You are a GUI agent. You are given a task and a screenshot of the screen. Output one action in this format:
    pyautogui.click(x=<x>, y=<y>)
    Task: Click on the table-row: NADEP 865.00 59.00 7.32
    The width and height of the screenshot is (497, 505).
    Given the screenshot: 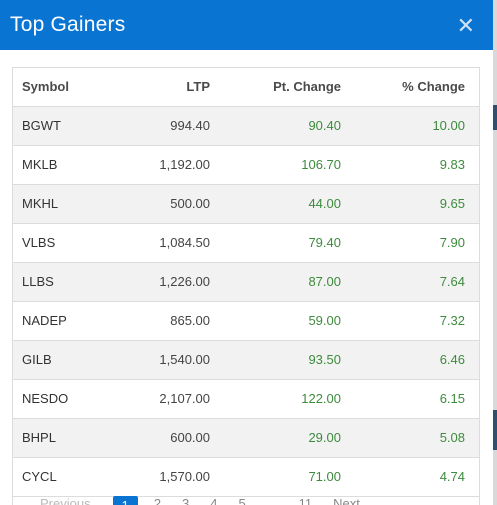 What is the action you would take?
    pyautogui.click(x=246, y=321)
    